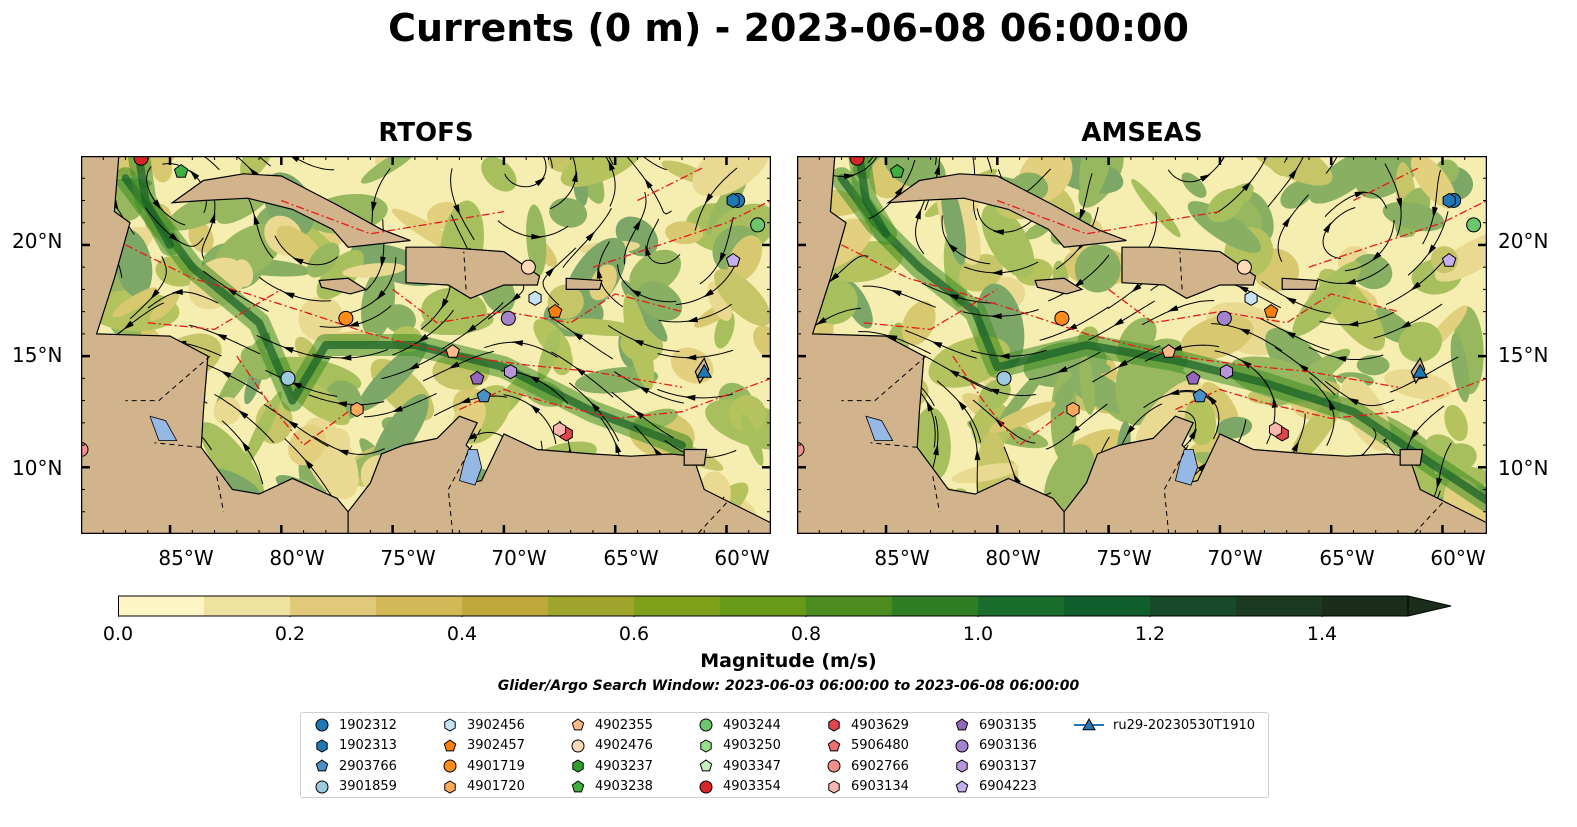 The height and width of the screenshot is (827, 1577). What do you see at coordinates (1347, 558) in the screenshot?
I see `lon-tick-amseas-65: 65°W` at bounding box center [1347, 558].